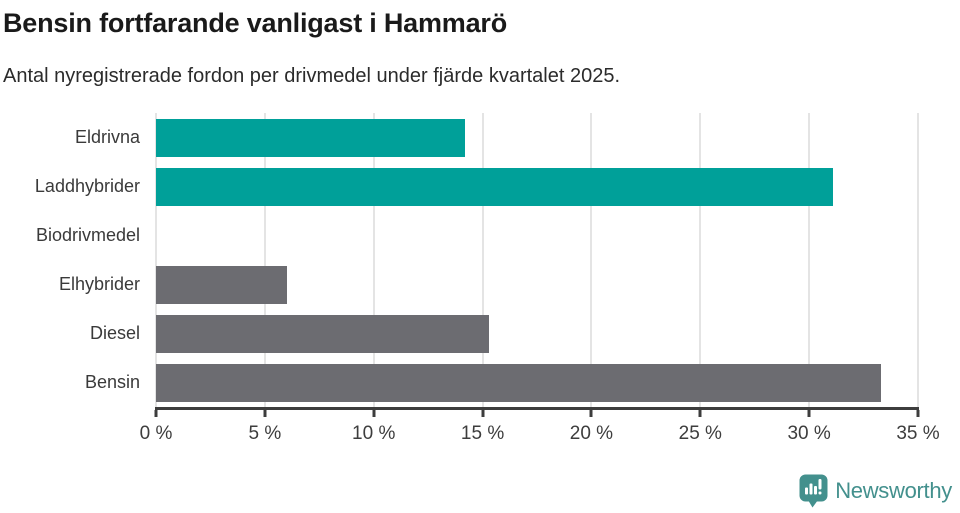 Image resolution: width=960 pixels, height=513 pixels. Describe the element at coordinates (700, 434) in the screenshot. I see `x-tick-label: 25 %` at that location.